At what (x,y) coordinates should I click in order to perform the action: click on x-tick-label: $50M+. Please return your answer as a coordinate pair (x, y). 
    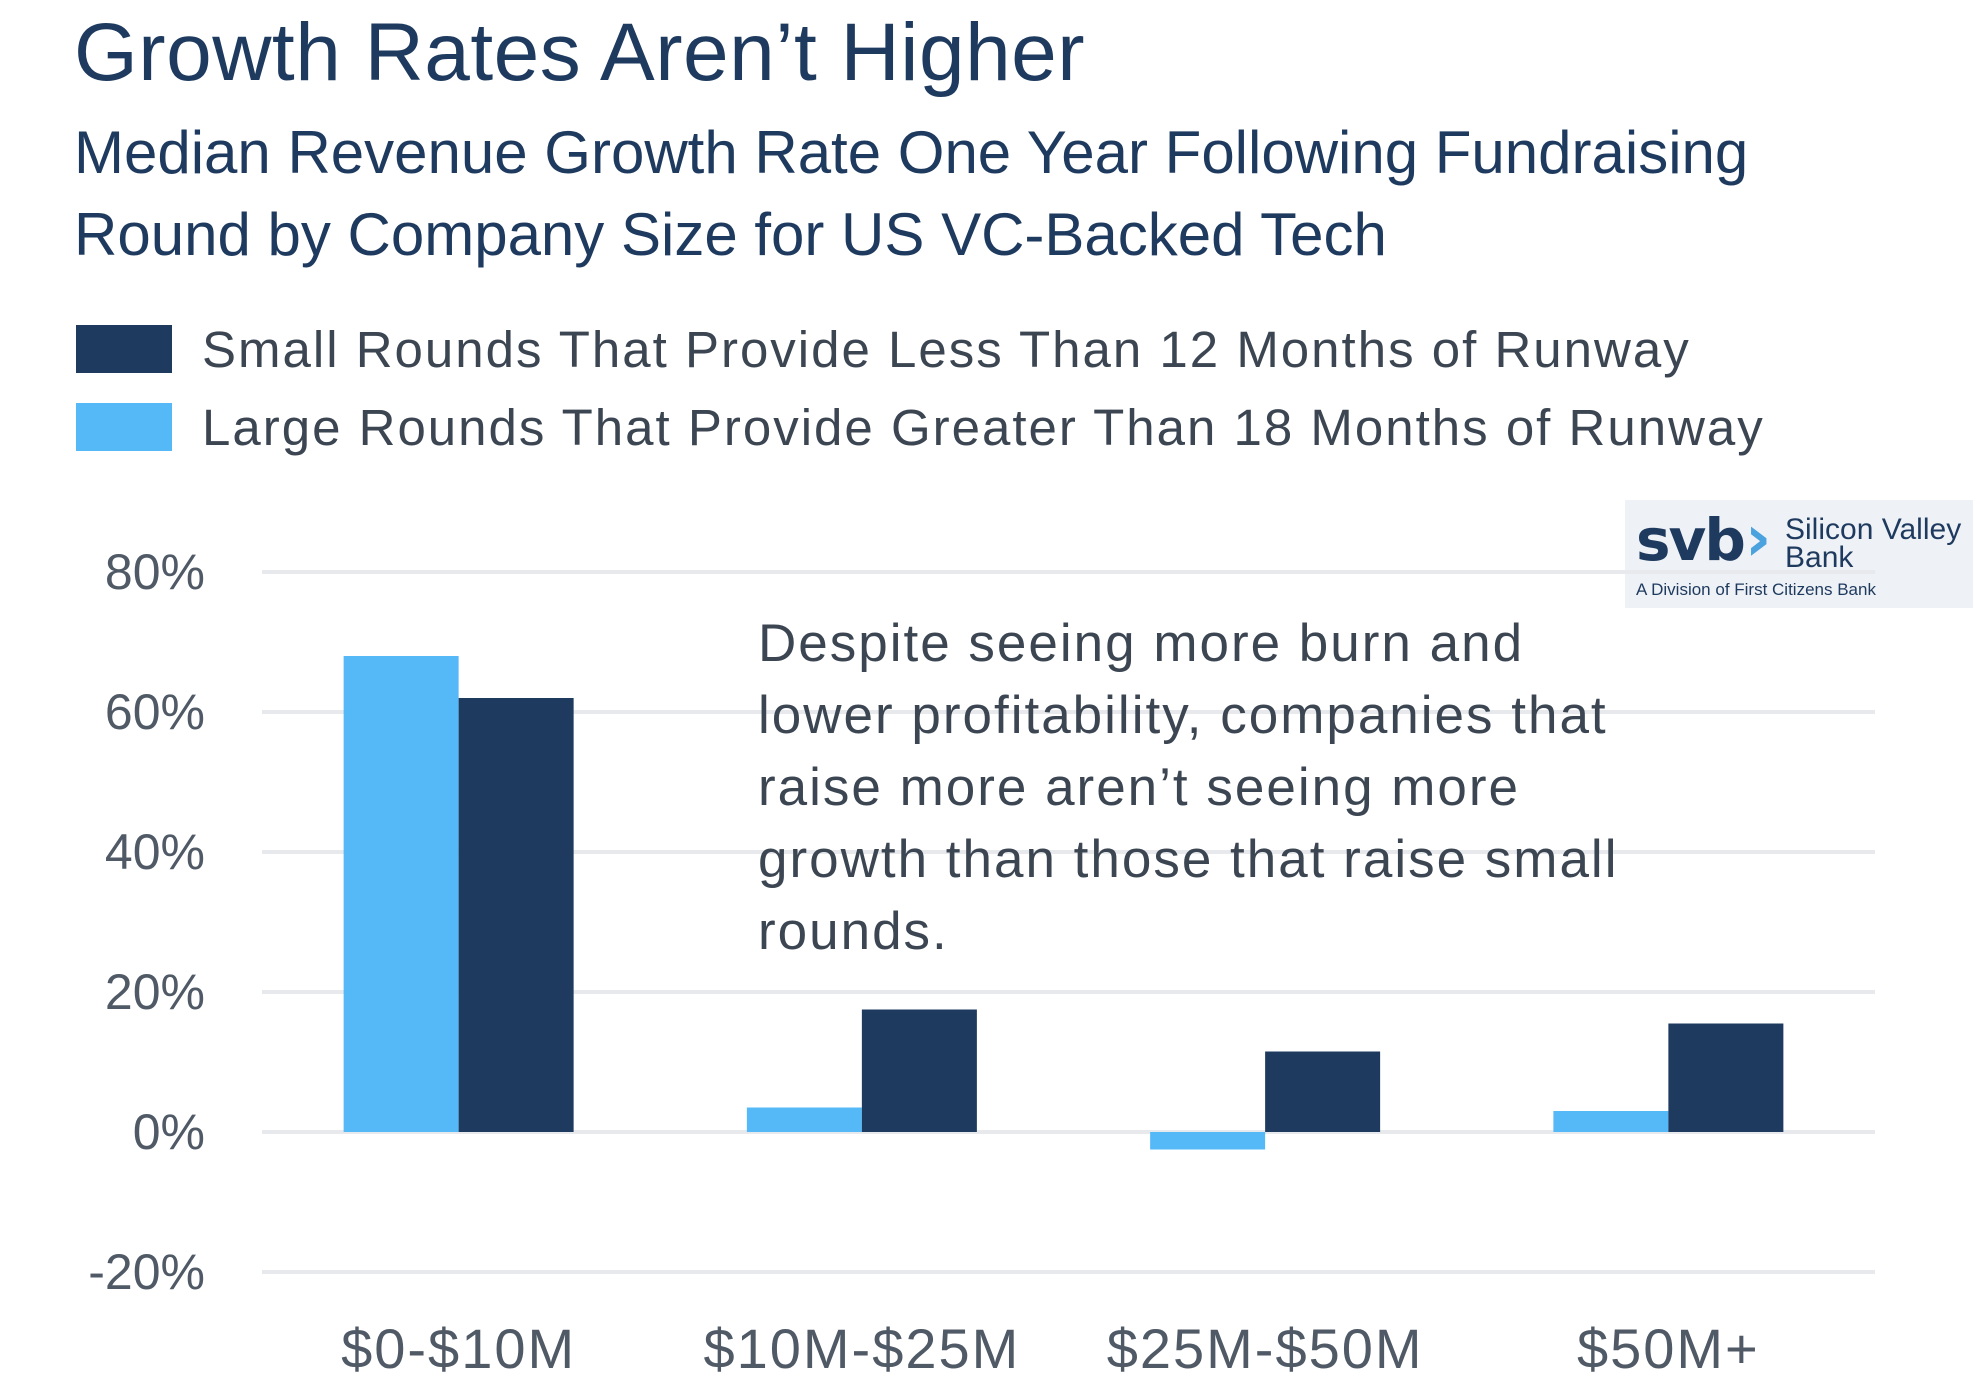
    Looking at the image, I should click on (1668, 1348).